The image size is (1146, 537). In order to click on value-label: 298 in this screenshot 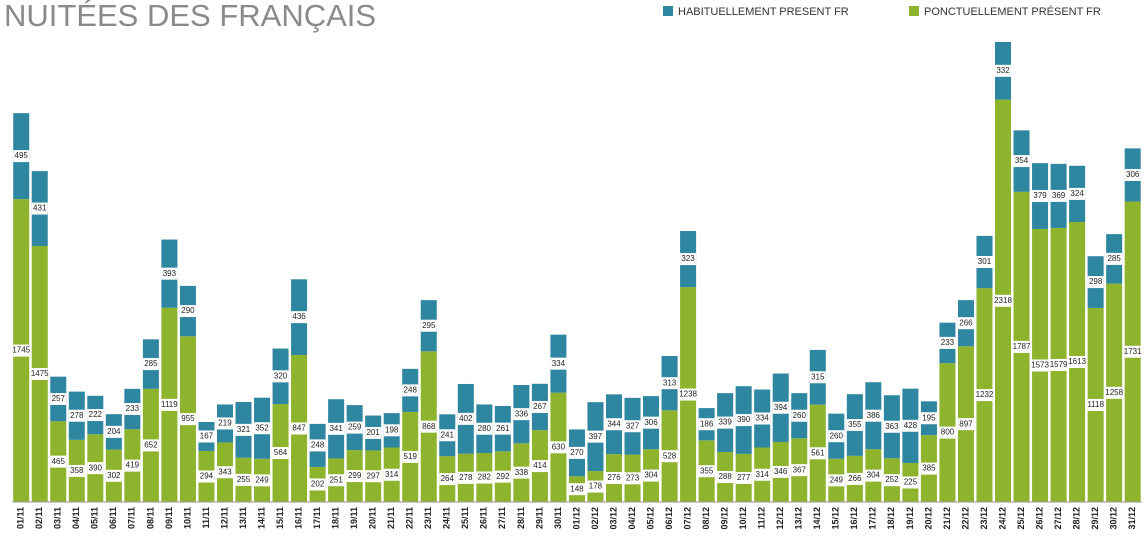, I will do `click(1096, 281)`.